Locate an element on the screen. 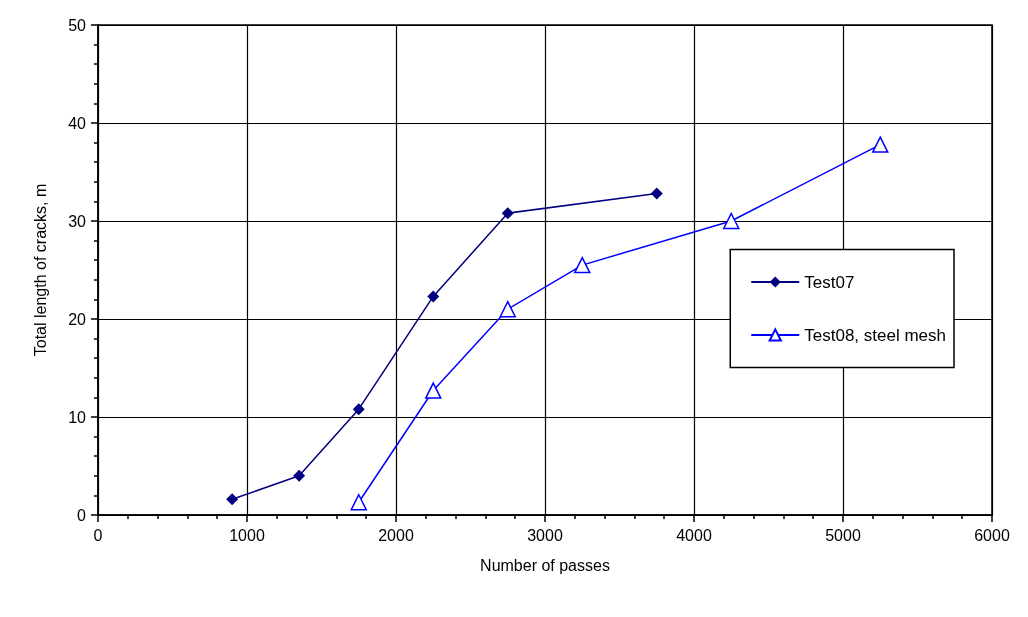 The height and width of the screenshot is (617, 1028). x-tick-label: 2000 is located at coordinates (396, 535).